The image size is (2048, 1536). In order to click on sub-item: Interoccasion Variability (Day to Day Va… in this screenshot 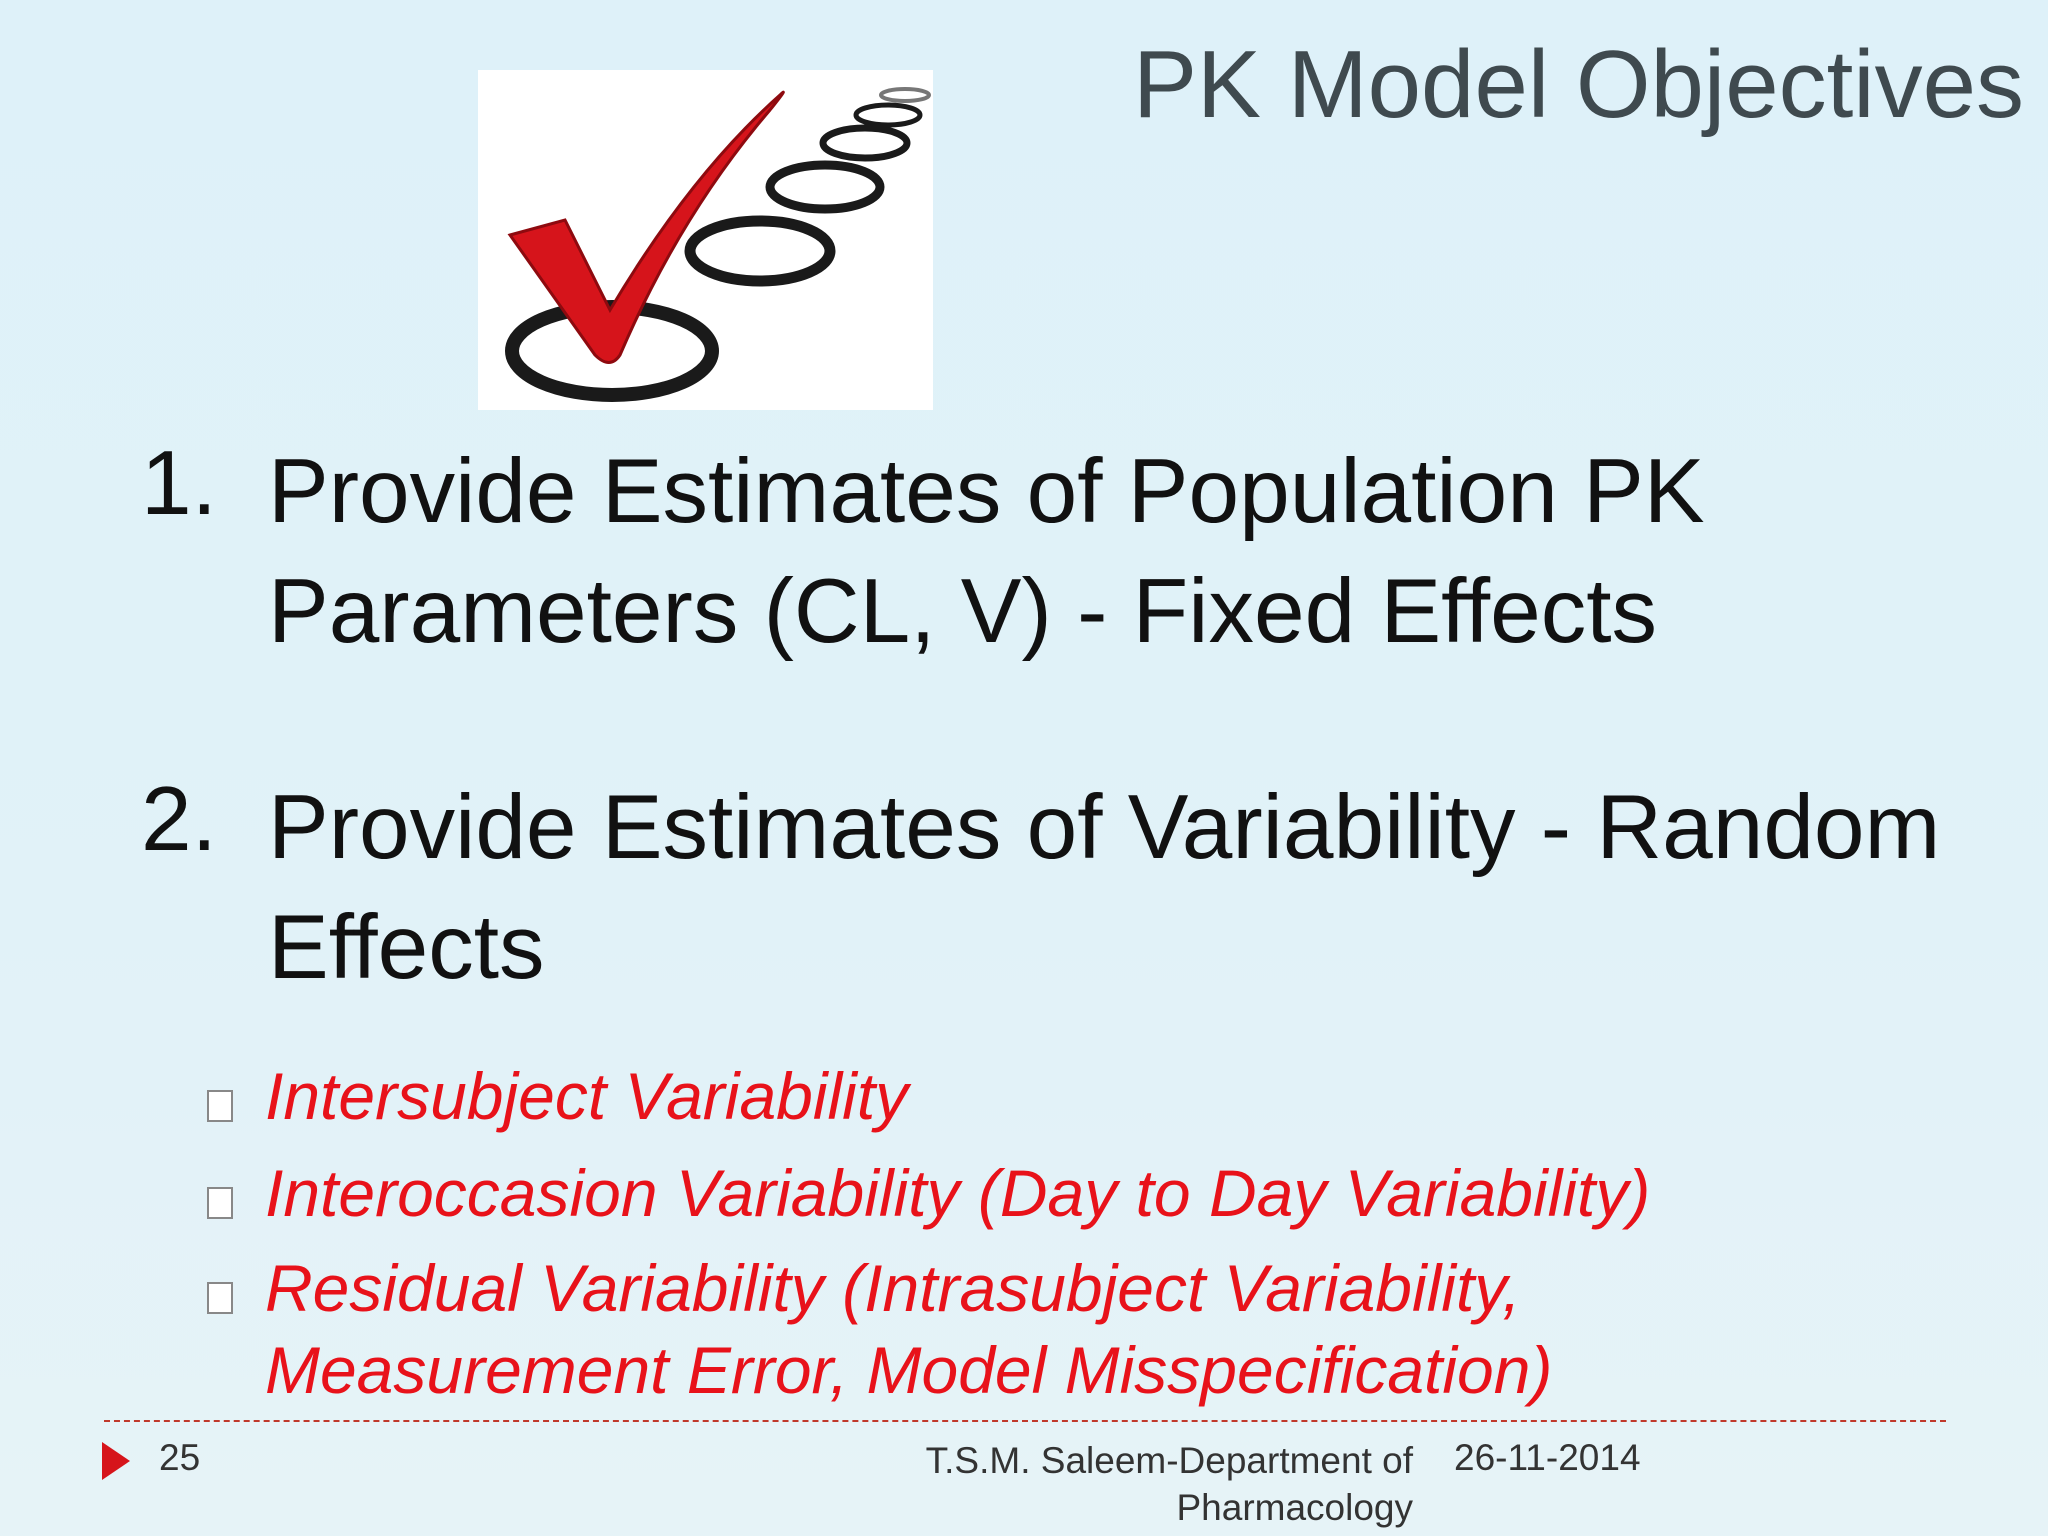, I will do `click(958, 1193)`.